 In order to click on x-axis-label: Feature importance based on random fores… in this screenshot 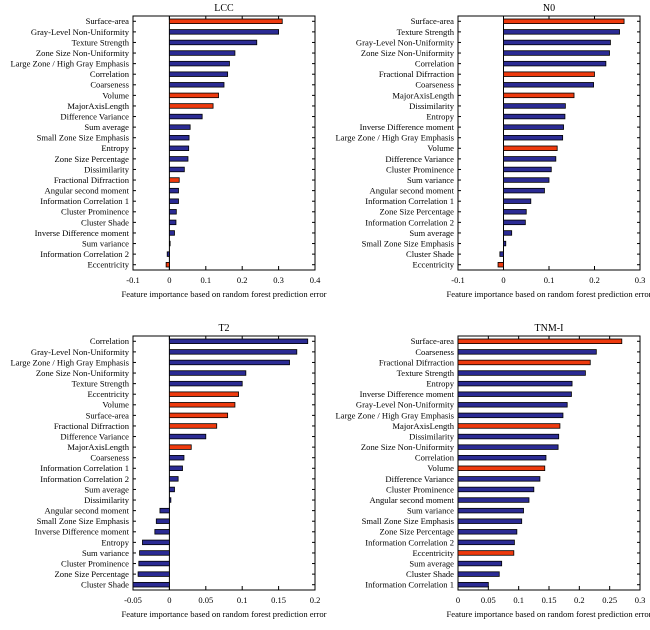, I will do `click(224, 614)`.